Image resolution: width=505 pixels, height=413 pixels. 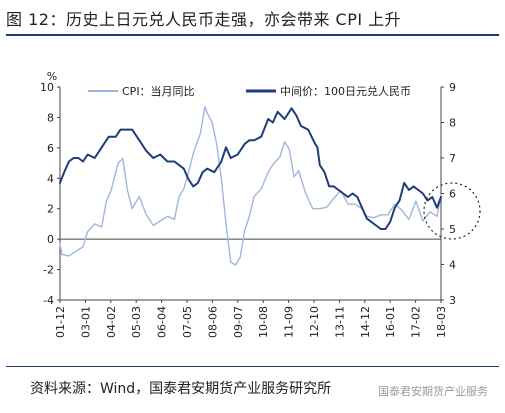 I want to click on source-divider, so click(x=252, y=366).